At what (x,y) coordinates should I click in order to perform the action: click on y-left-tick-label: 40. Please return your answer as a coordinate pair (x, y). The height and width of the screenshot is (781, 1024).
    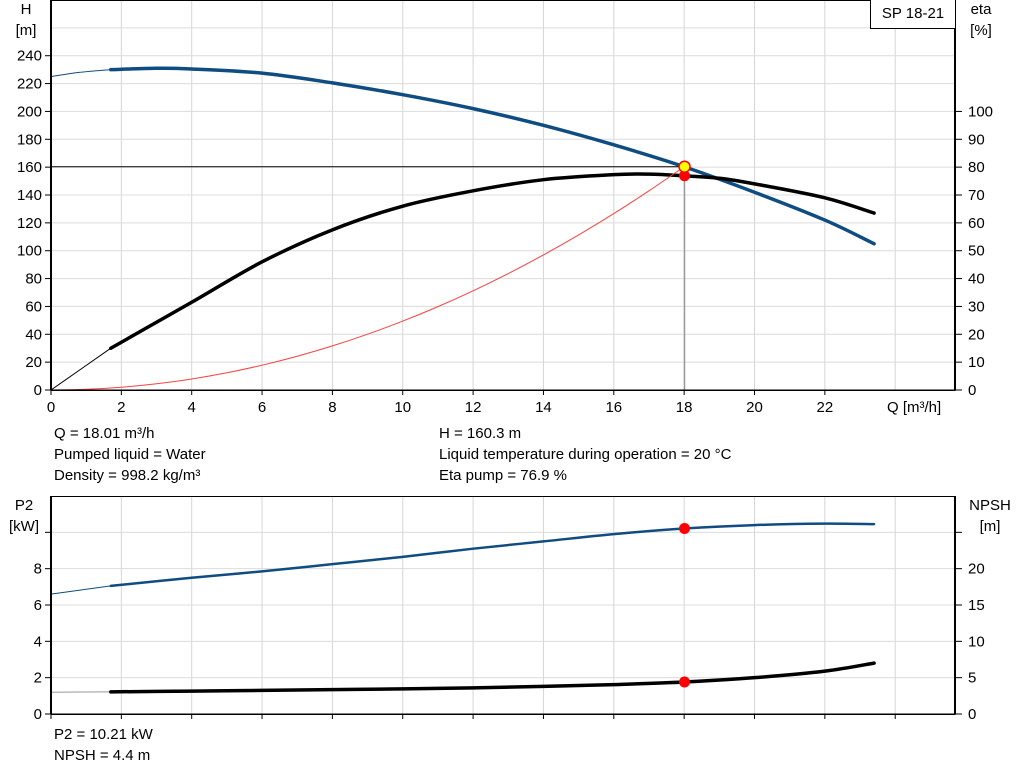
    Looking at the image, I should click on (33, 334).